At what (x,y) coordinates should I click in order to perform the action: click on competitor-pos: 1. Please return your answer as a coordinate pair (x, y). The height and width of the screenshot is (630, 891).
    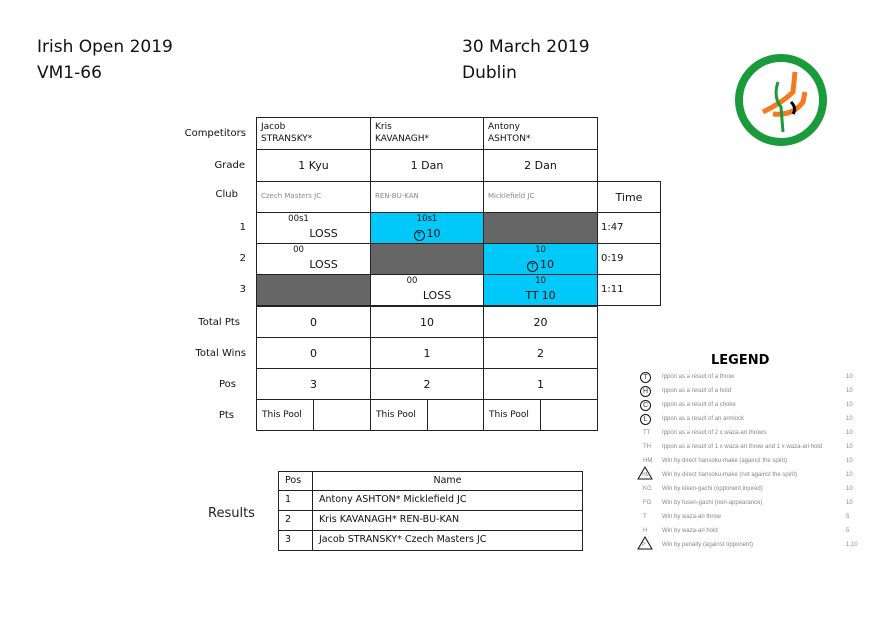
    Looking at the image, I should click on (540, 384).